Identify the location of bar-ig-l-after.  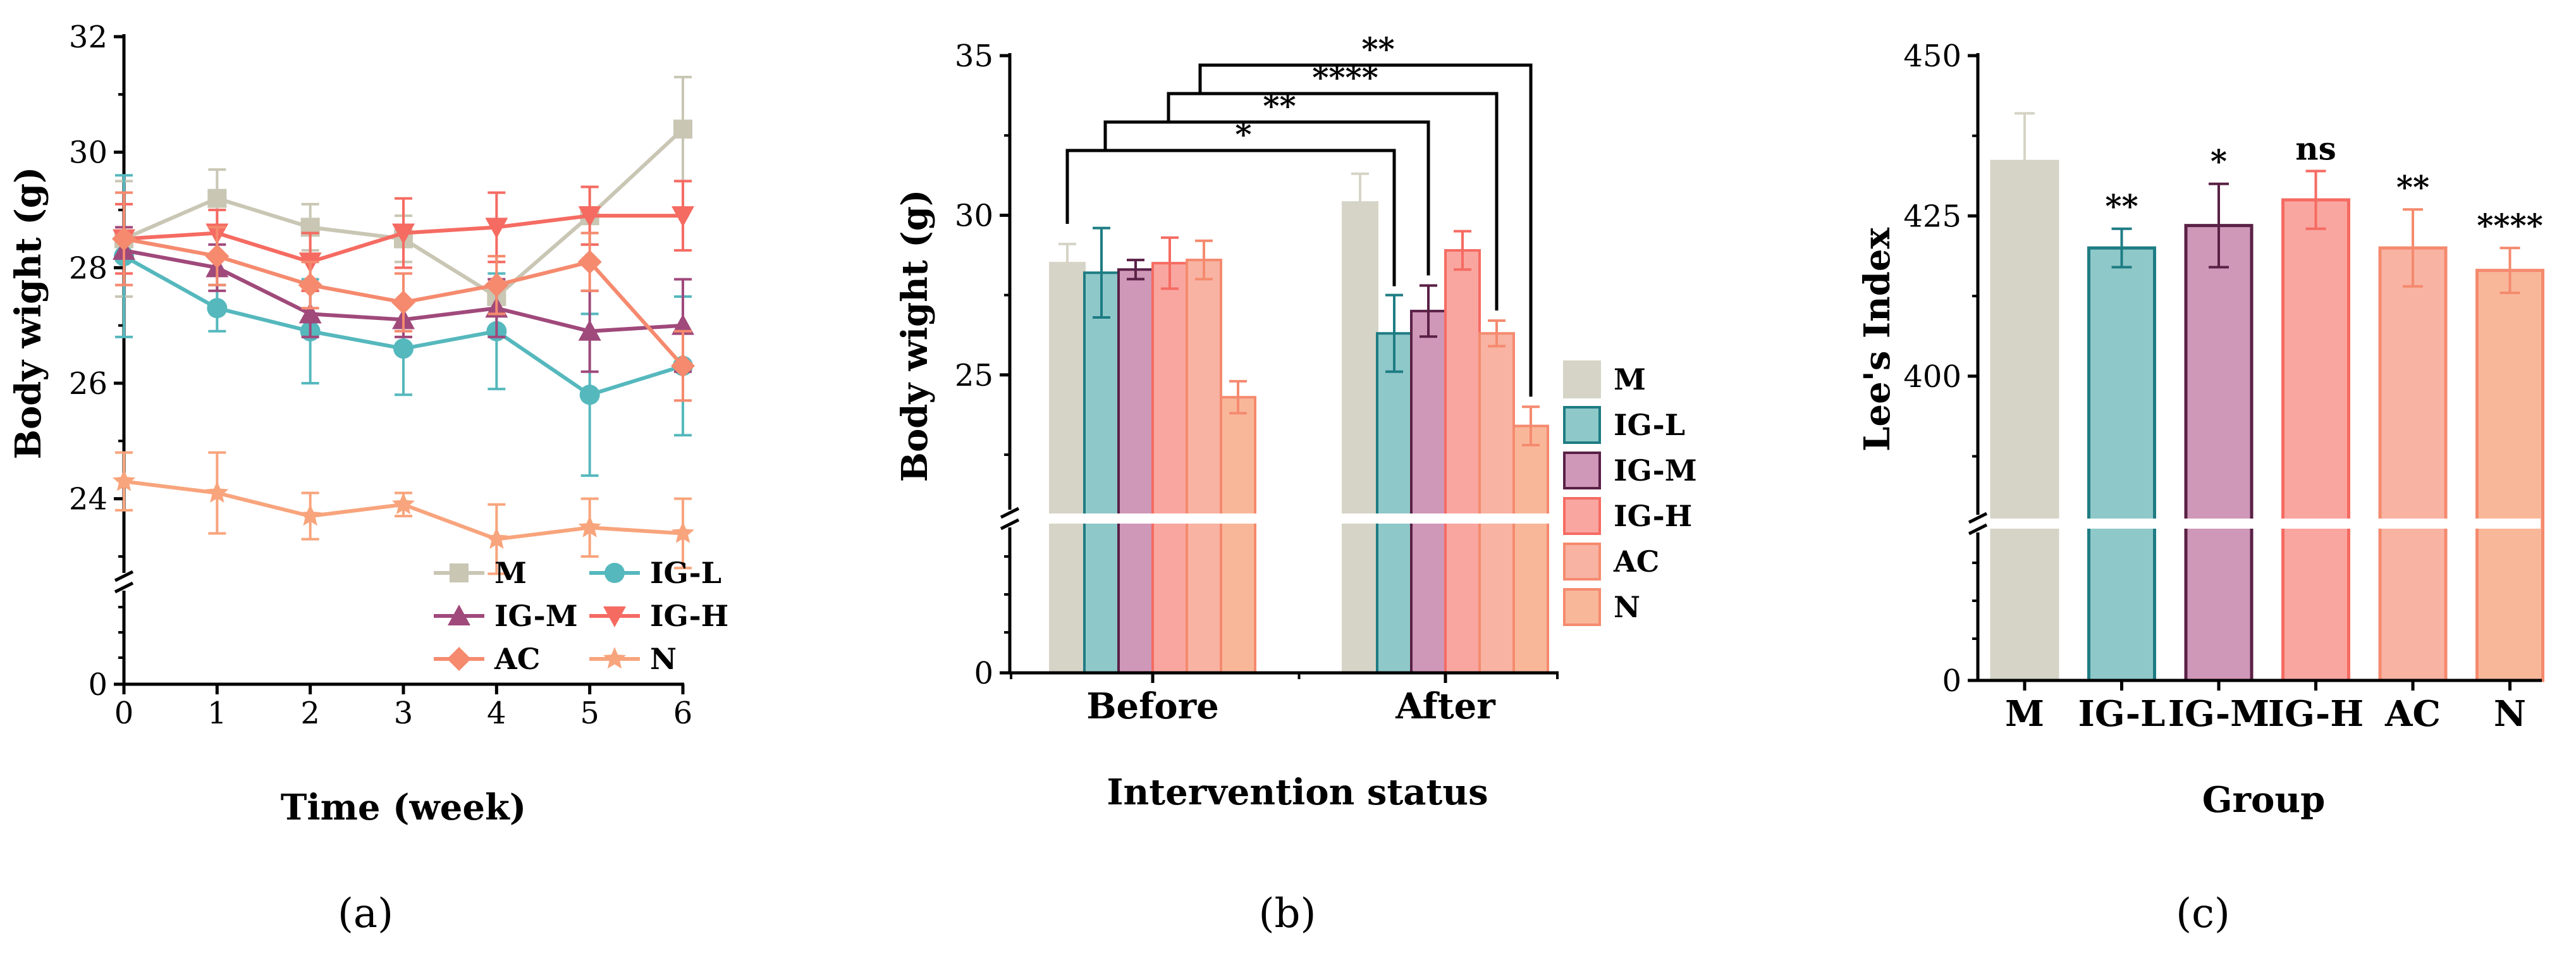
(1394, 503).